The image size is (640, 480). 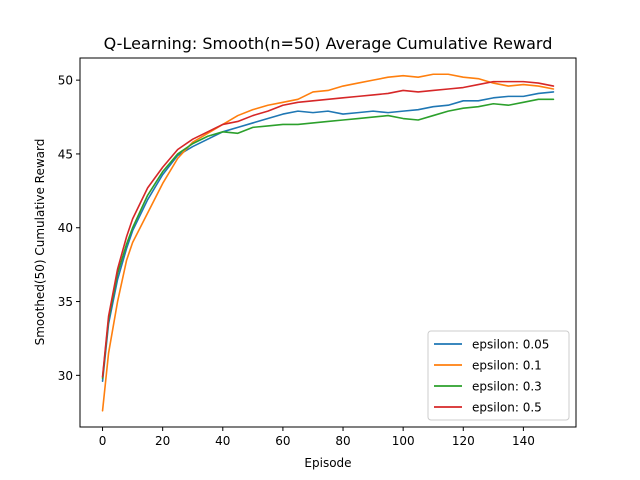 What do you see at coordinates (403, 441) in the screenshot?
I see `x-tick-label: 100` at bounding box center [403, 441].